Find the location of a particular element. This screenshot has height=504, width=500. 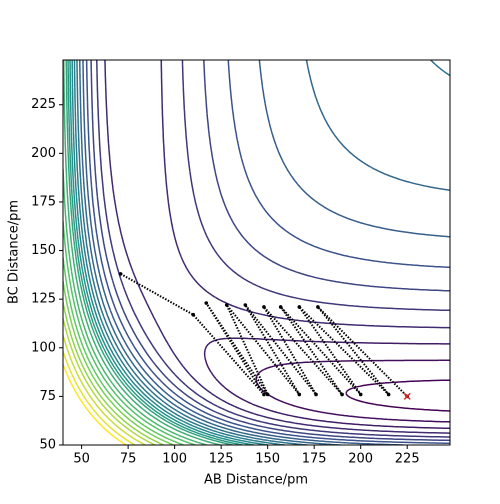

end-marker is located at coordinates (407, 396).